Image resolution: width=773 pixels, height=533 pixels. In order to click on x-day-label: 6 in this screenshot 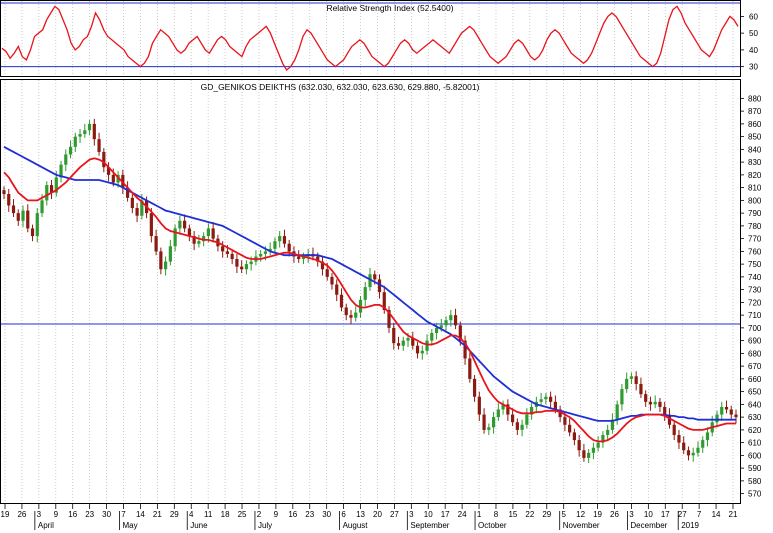, I will do `click(343, 514)`.